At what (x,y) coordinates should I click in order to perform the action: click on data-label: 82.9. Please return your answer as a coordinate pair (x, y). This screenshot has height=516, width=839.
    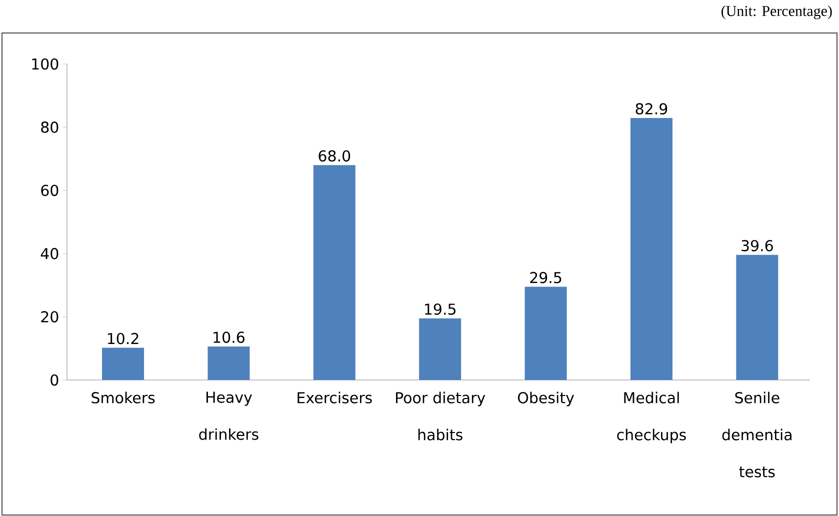
    Looking at the image, I should click on (652, 109).